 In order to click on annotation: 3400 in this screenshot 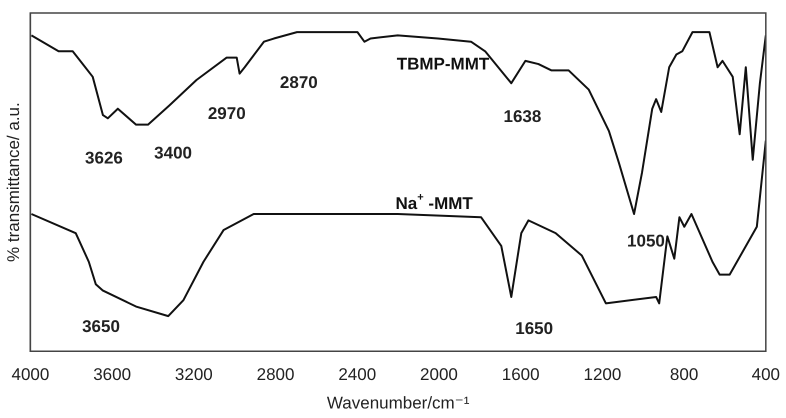, I will do `click(173, 152)`.